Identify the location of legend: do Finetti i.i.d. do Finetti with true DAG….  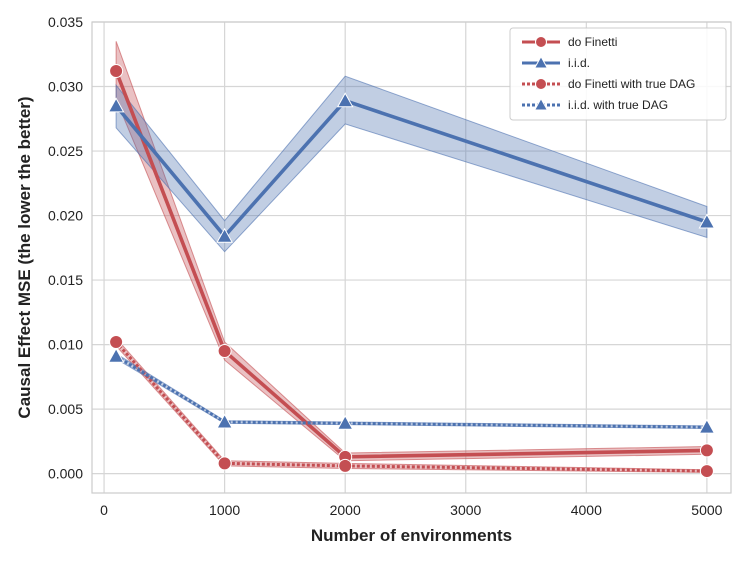
(618, 74).